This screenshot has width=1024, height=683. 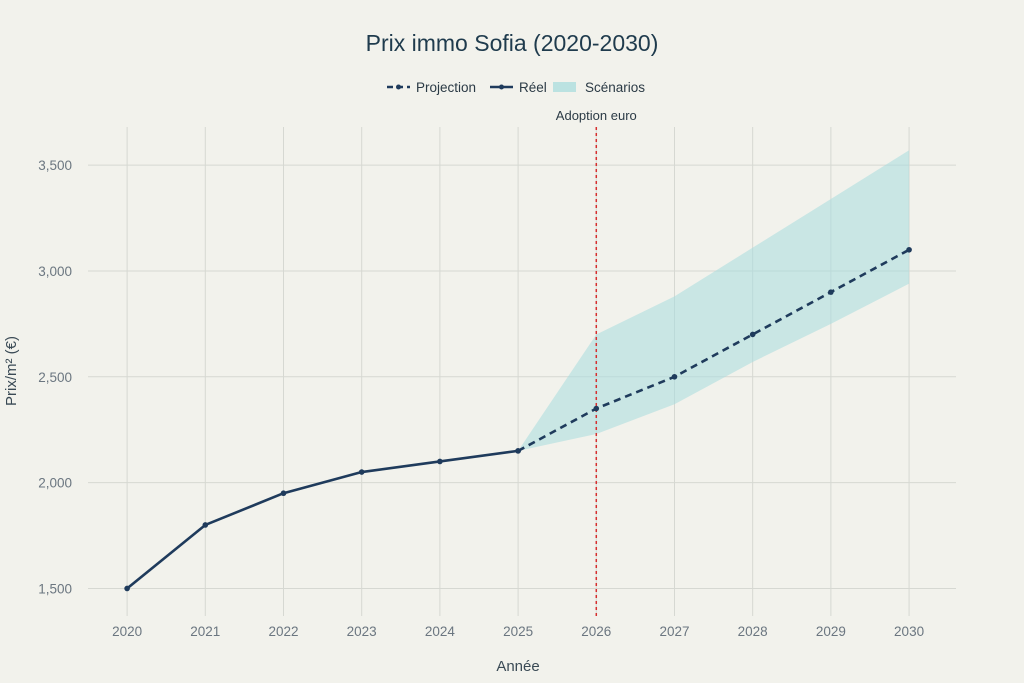 What do you see at coordinates (831, 292) in the screenshot?
I see `point-projection-2029` at bounding box center [831, 292].